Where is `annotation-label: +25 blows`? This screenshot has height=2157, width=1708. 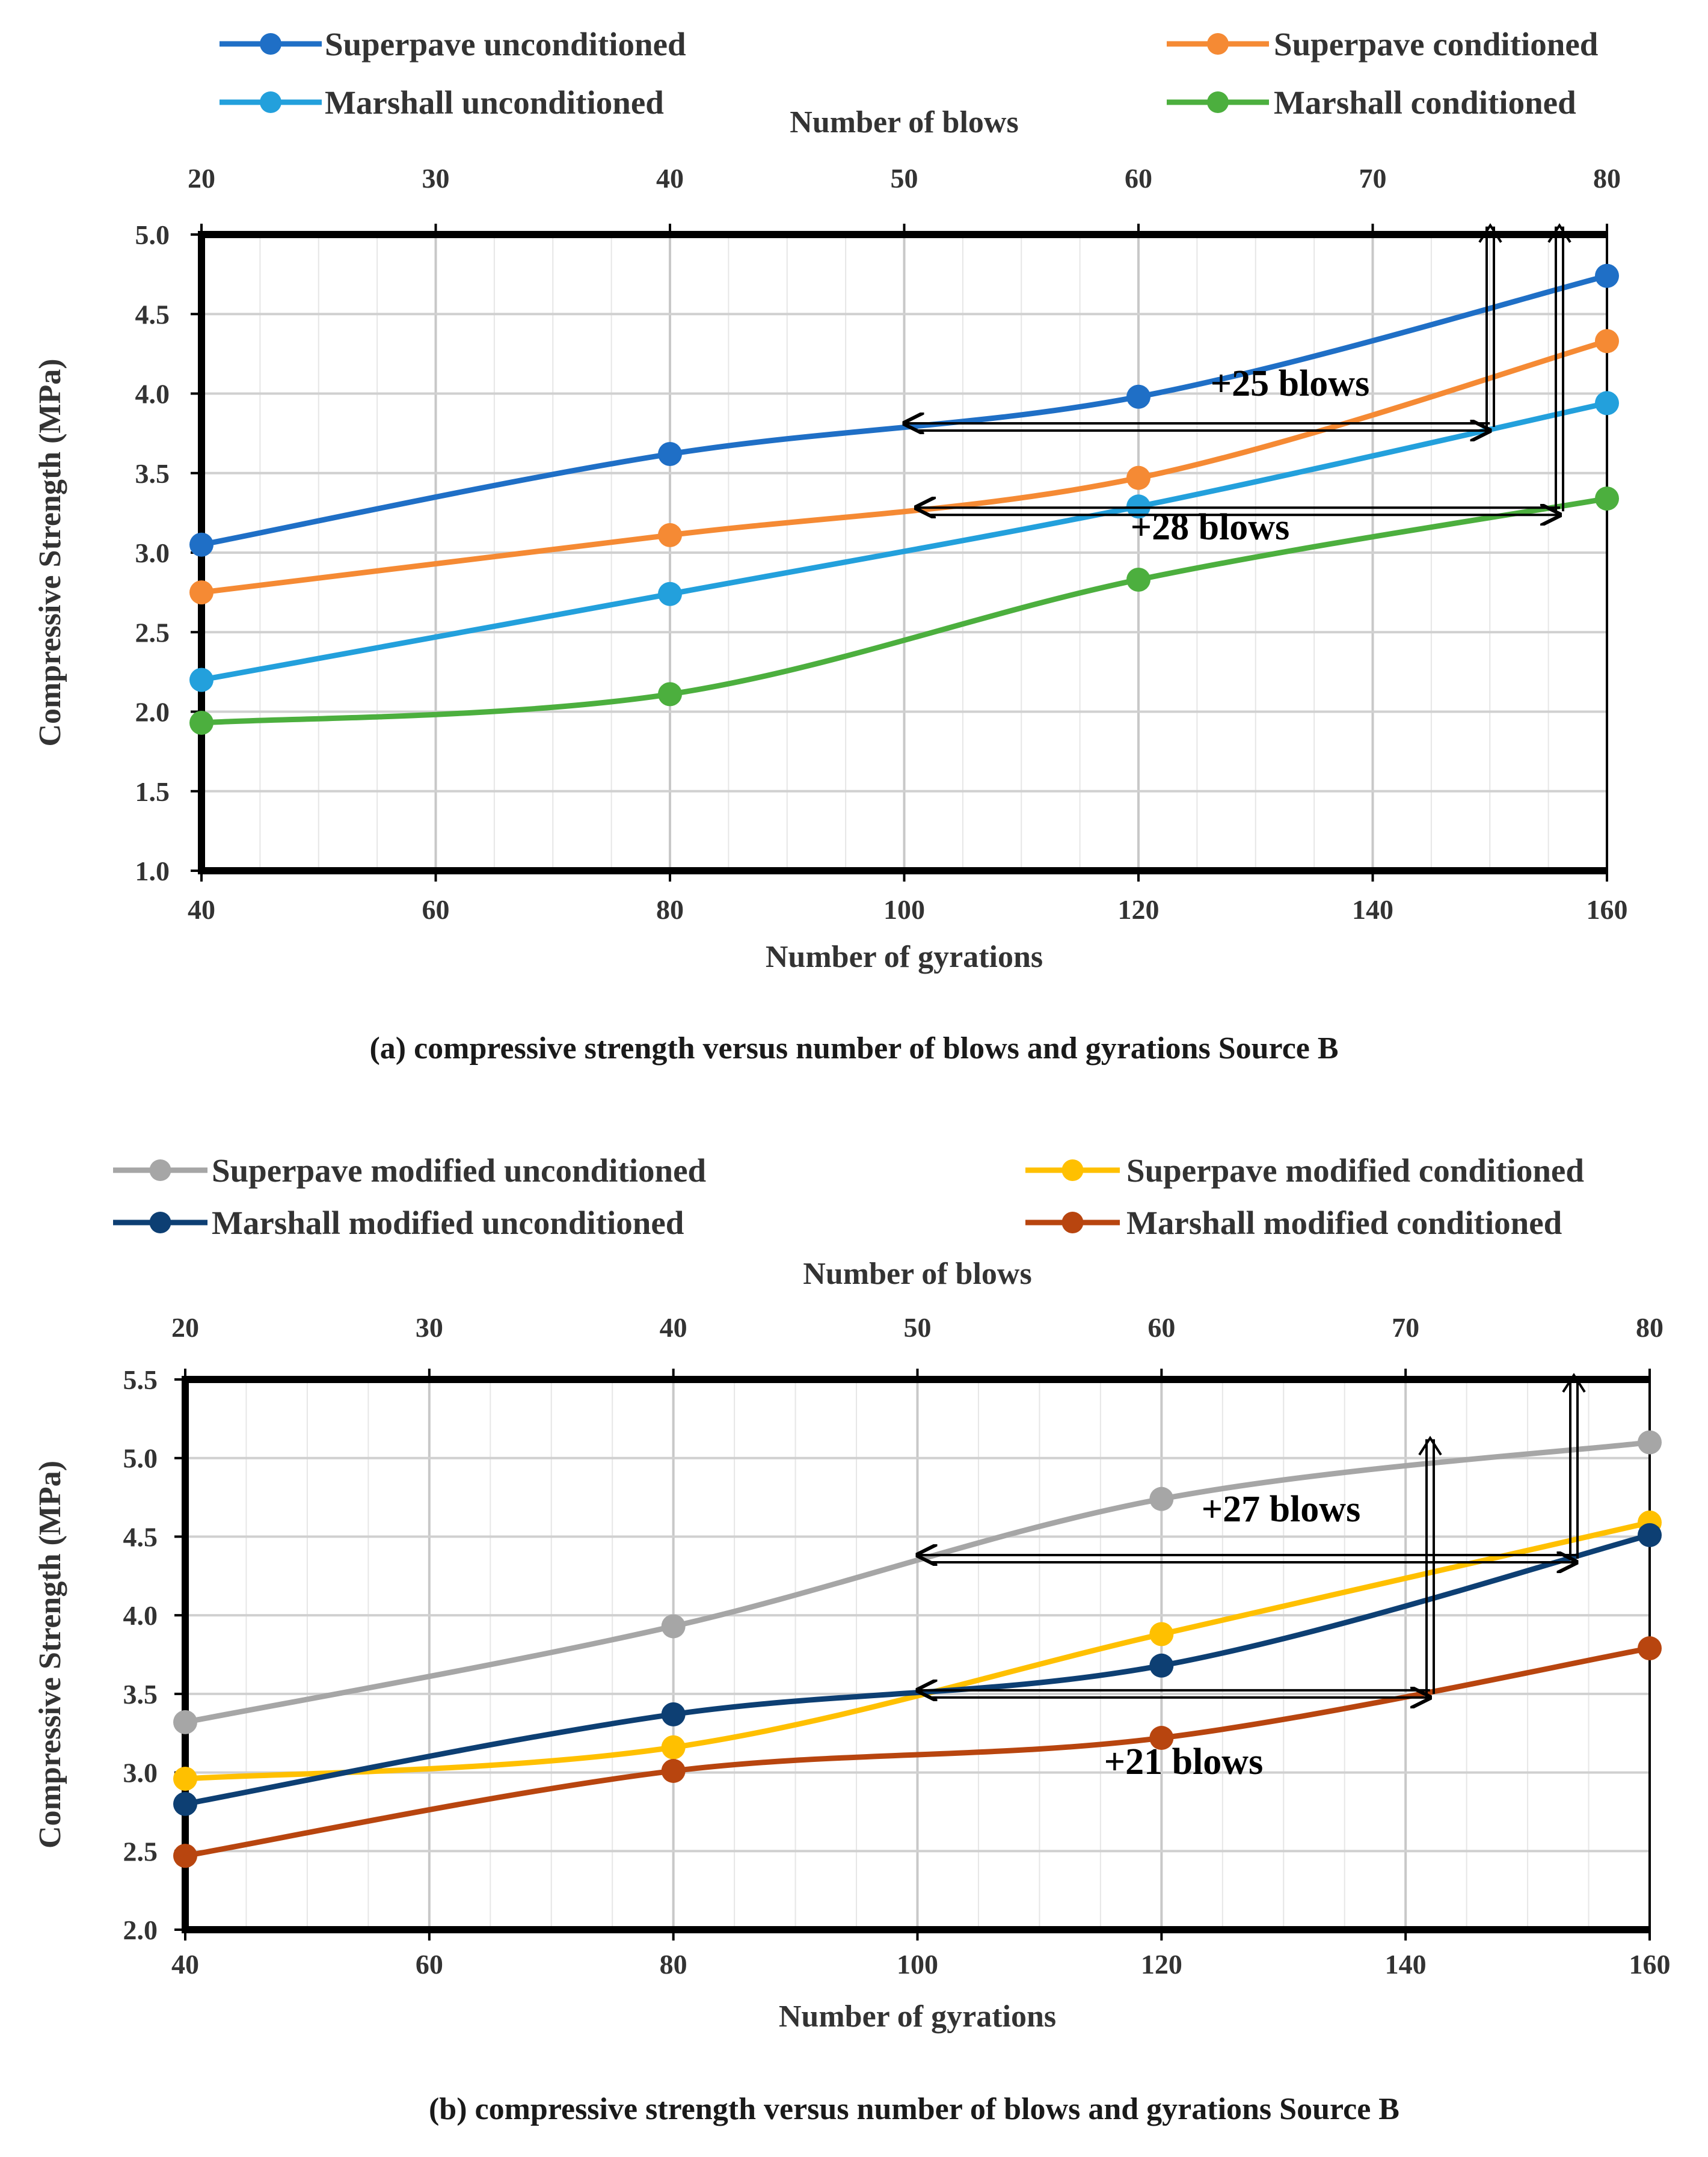 annotation-label: +25 blows is located at coordinates (1290, 384).